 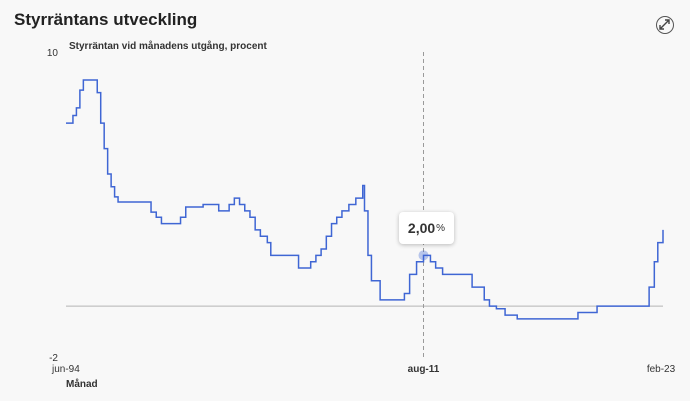 What do you see at coordinates (661, 369) in the screenshot?
I see `x-tick-label: feb-23` at bounding box center [661, 369].